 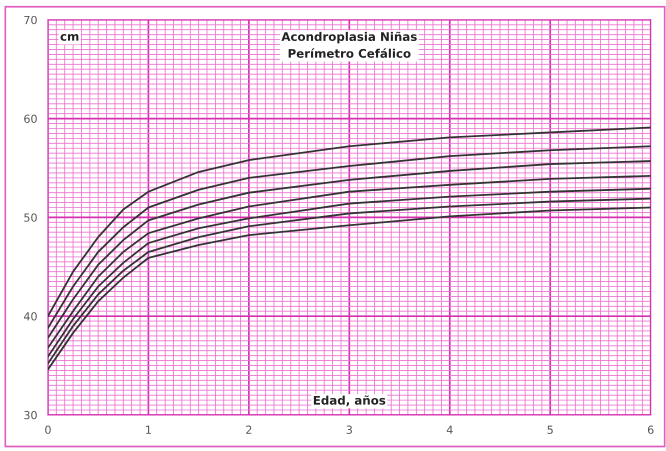 What do you see at coordinates (48, 430) in the screenshot?
I see `x-tick-label: 0` at bounding box center [48, 430].